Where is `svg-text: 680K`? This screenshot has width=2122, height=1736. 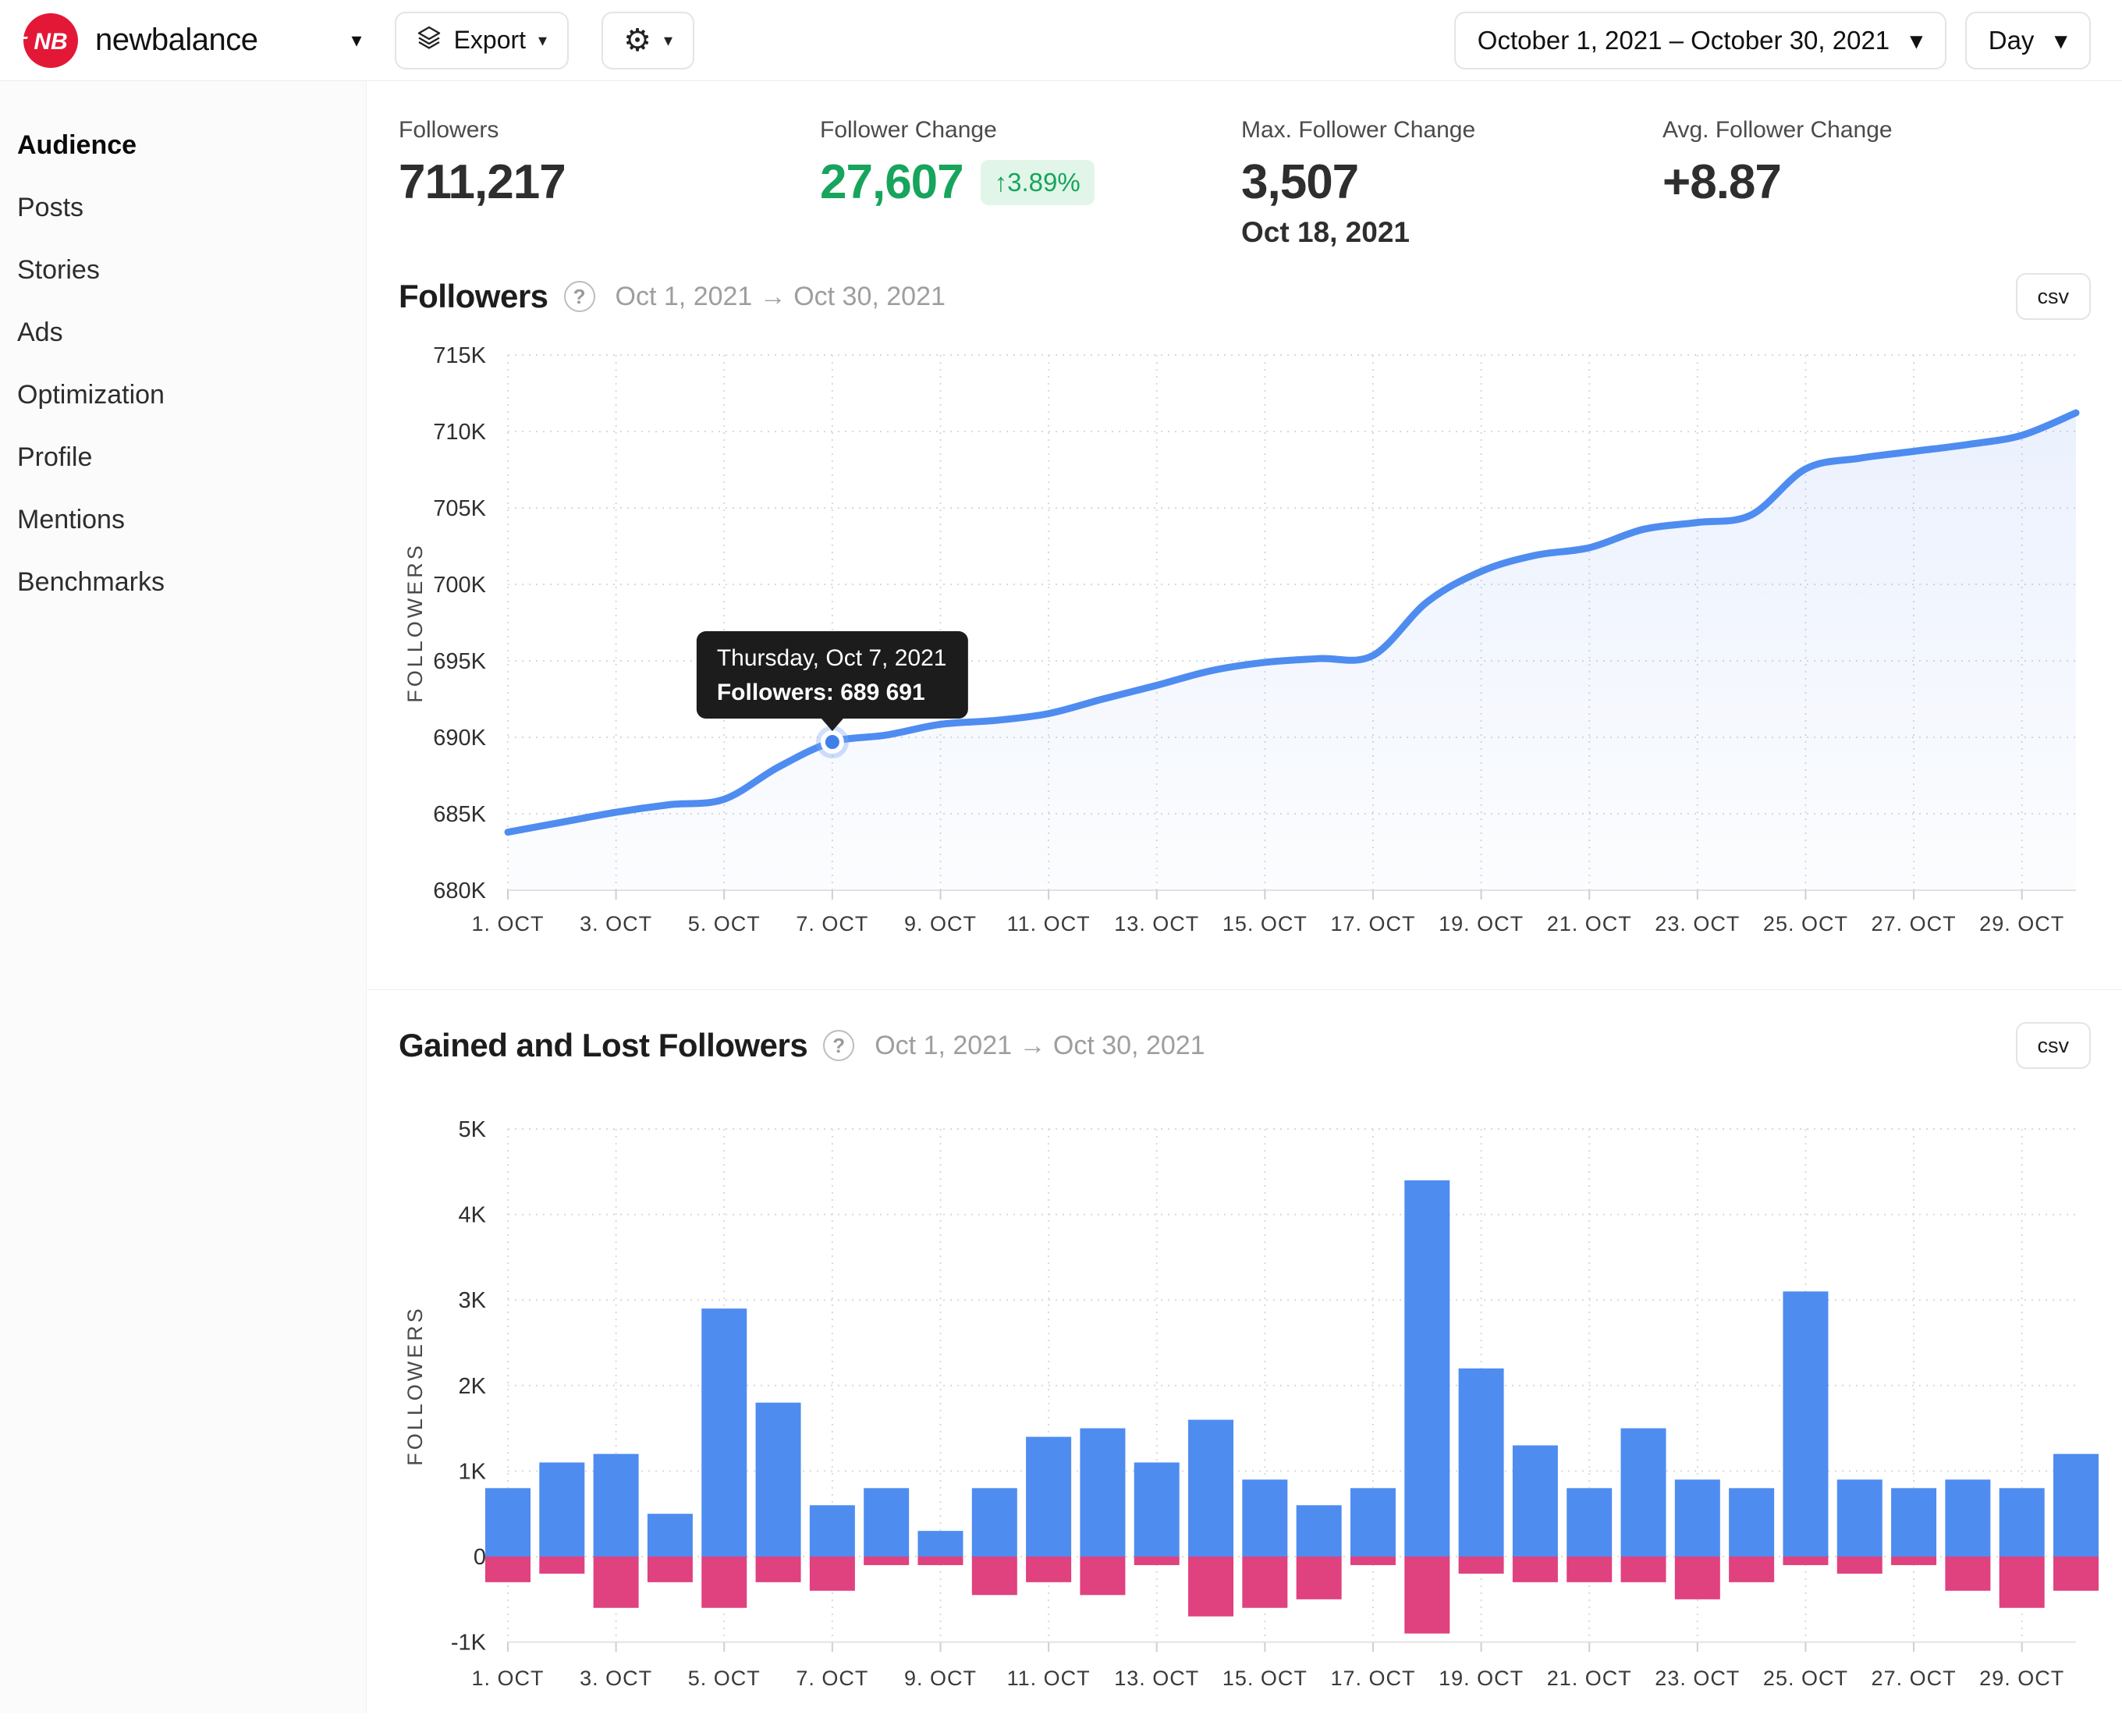 svg-text: 680K is located at coordinates (459, 891).